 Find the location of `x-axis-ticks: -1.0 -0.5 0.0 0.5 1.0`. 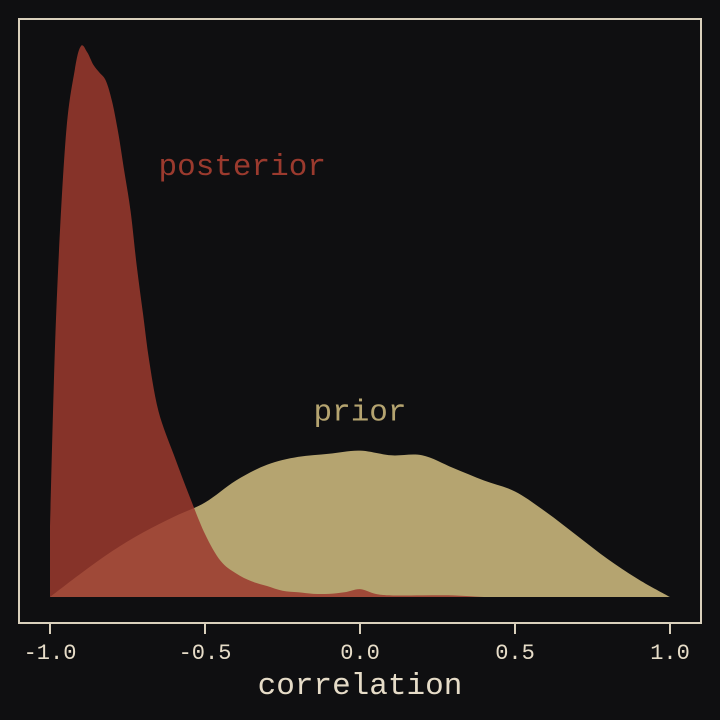

x-axis-ticks: -1.0 -0.5 0.0 0.5 1.0 is located at coordinates (357, 644).